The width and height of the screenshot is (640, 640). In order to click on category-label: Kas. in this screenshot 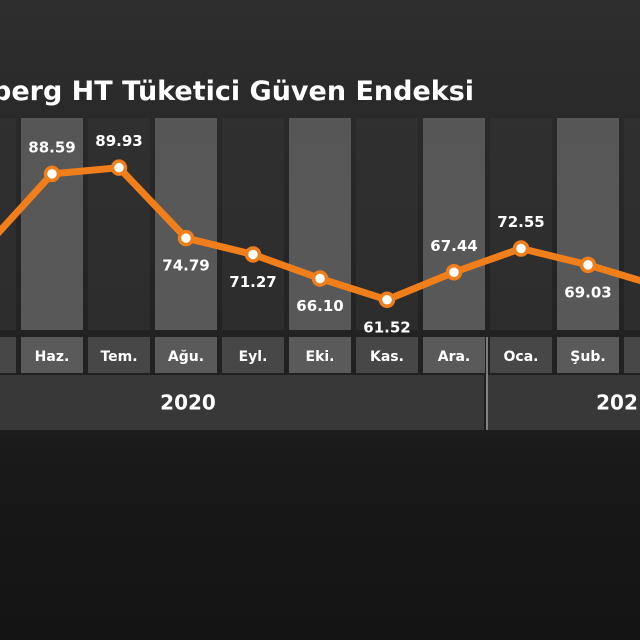, I will do `click(387, 357)`.